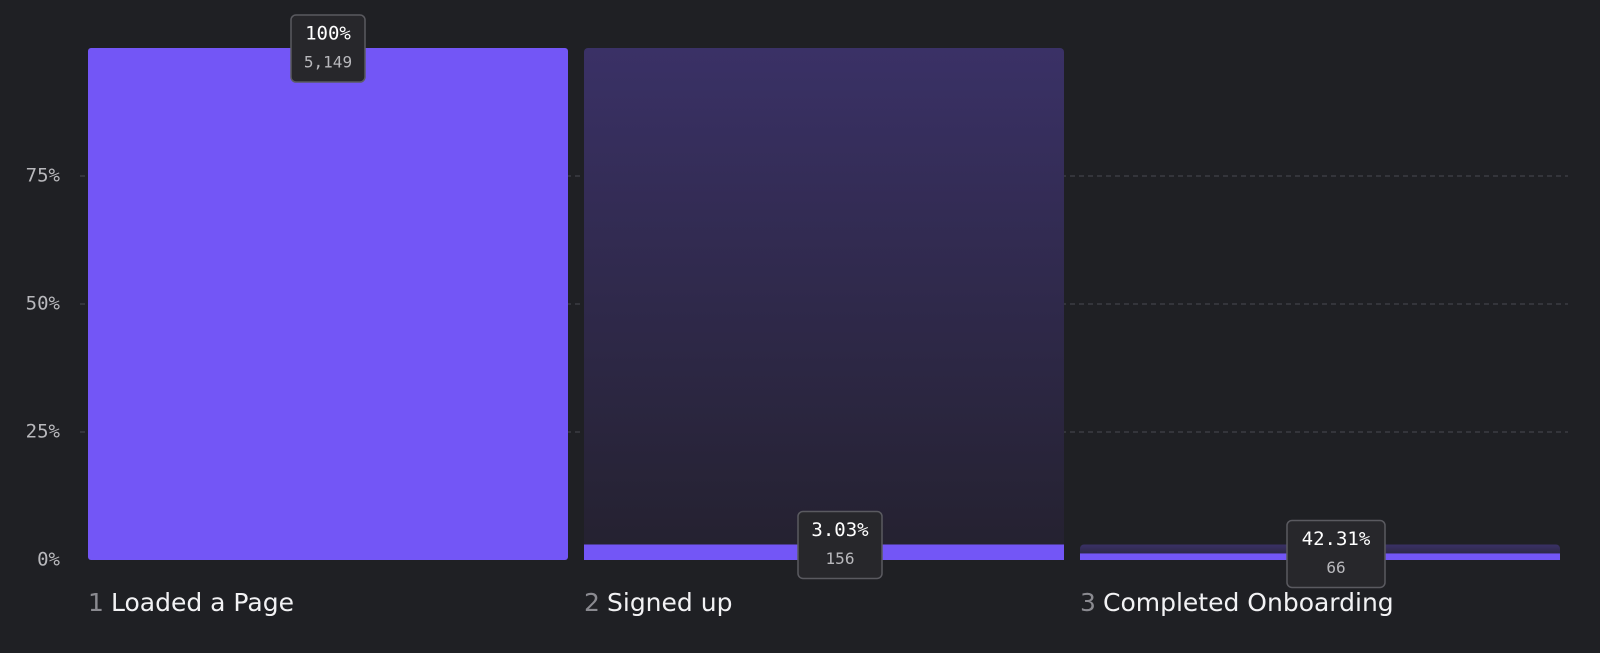 The image size is (1600, 653). I want to click on step-number: 3, so click(1088, 602).